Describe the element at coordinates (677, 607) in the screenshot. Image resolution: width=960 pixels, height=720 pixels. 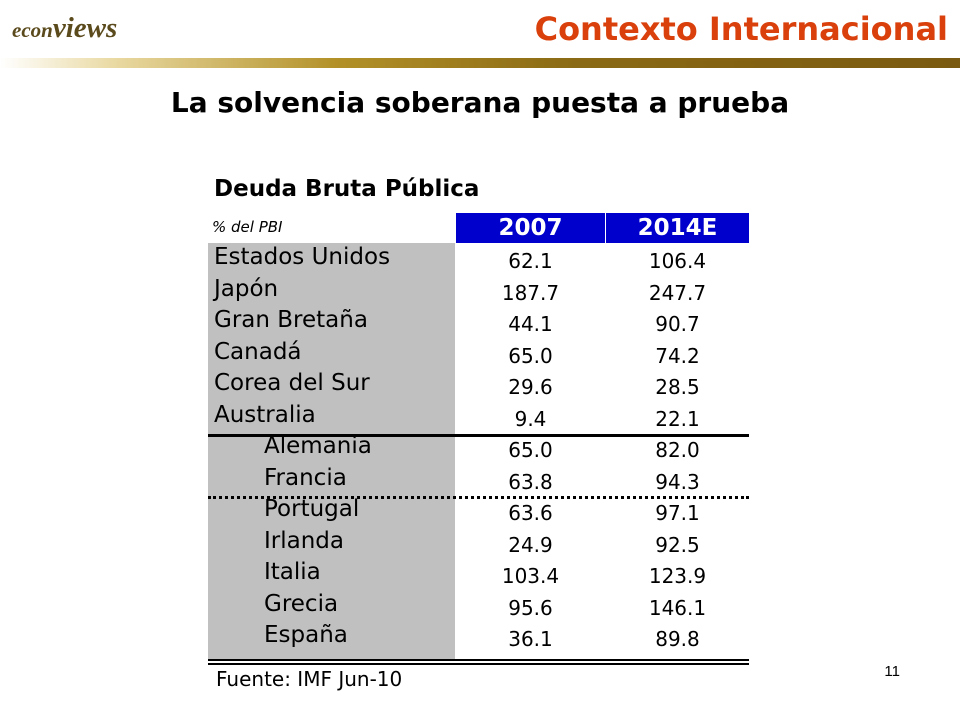
I see `value-2014e: 146.1` at that location.